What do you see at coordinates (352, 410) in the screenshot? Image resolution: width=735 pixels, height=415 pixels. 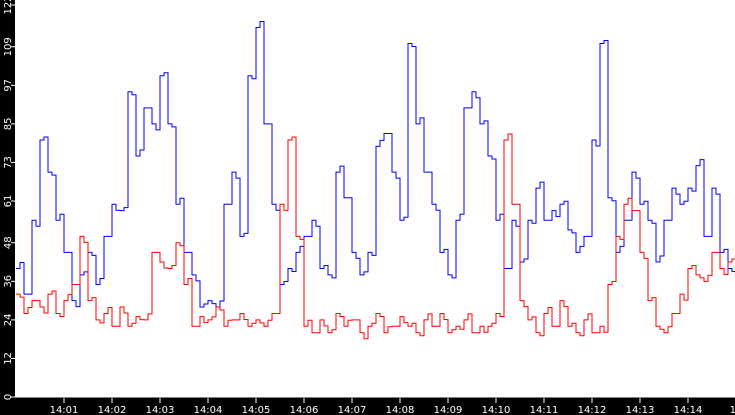 I see `x-tick-label: 14:07` at bounding box center [352, 410].